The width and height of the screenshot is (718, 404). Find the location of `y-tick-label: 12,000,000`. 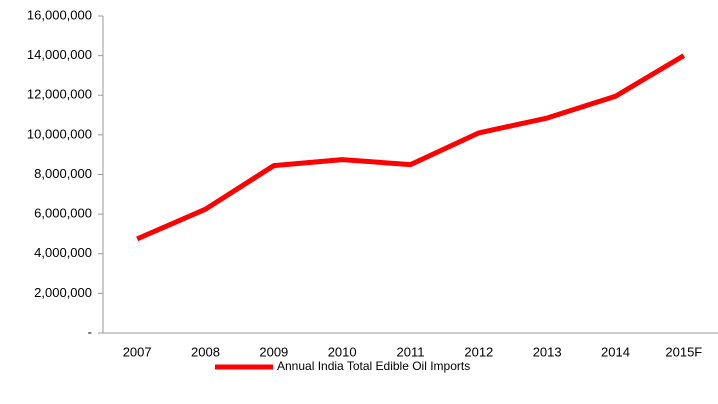

y-tick-label: 12,000,000 is located at coordinates (59, 94).